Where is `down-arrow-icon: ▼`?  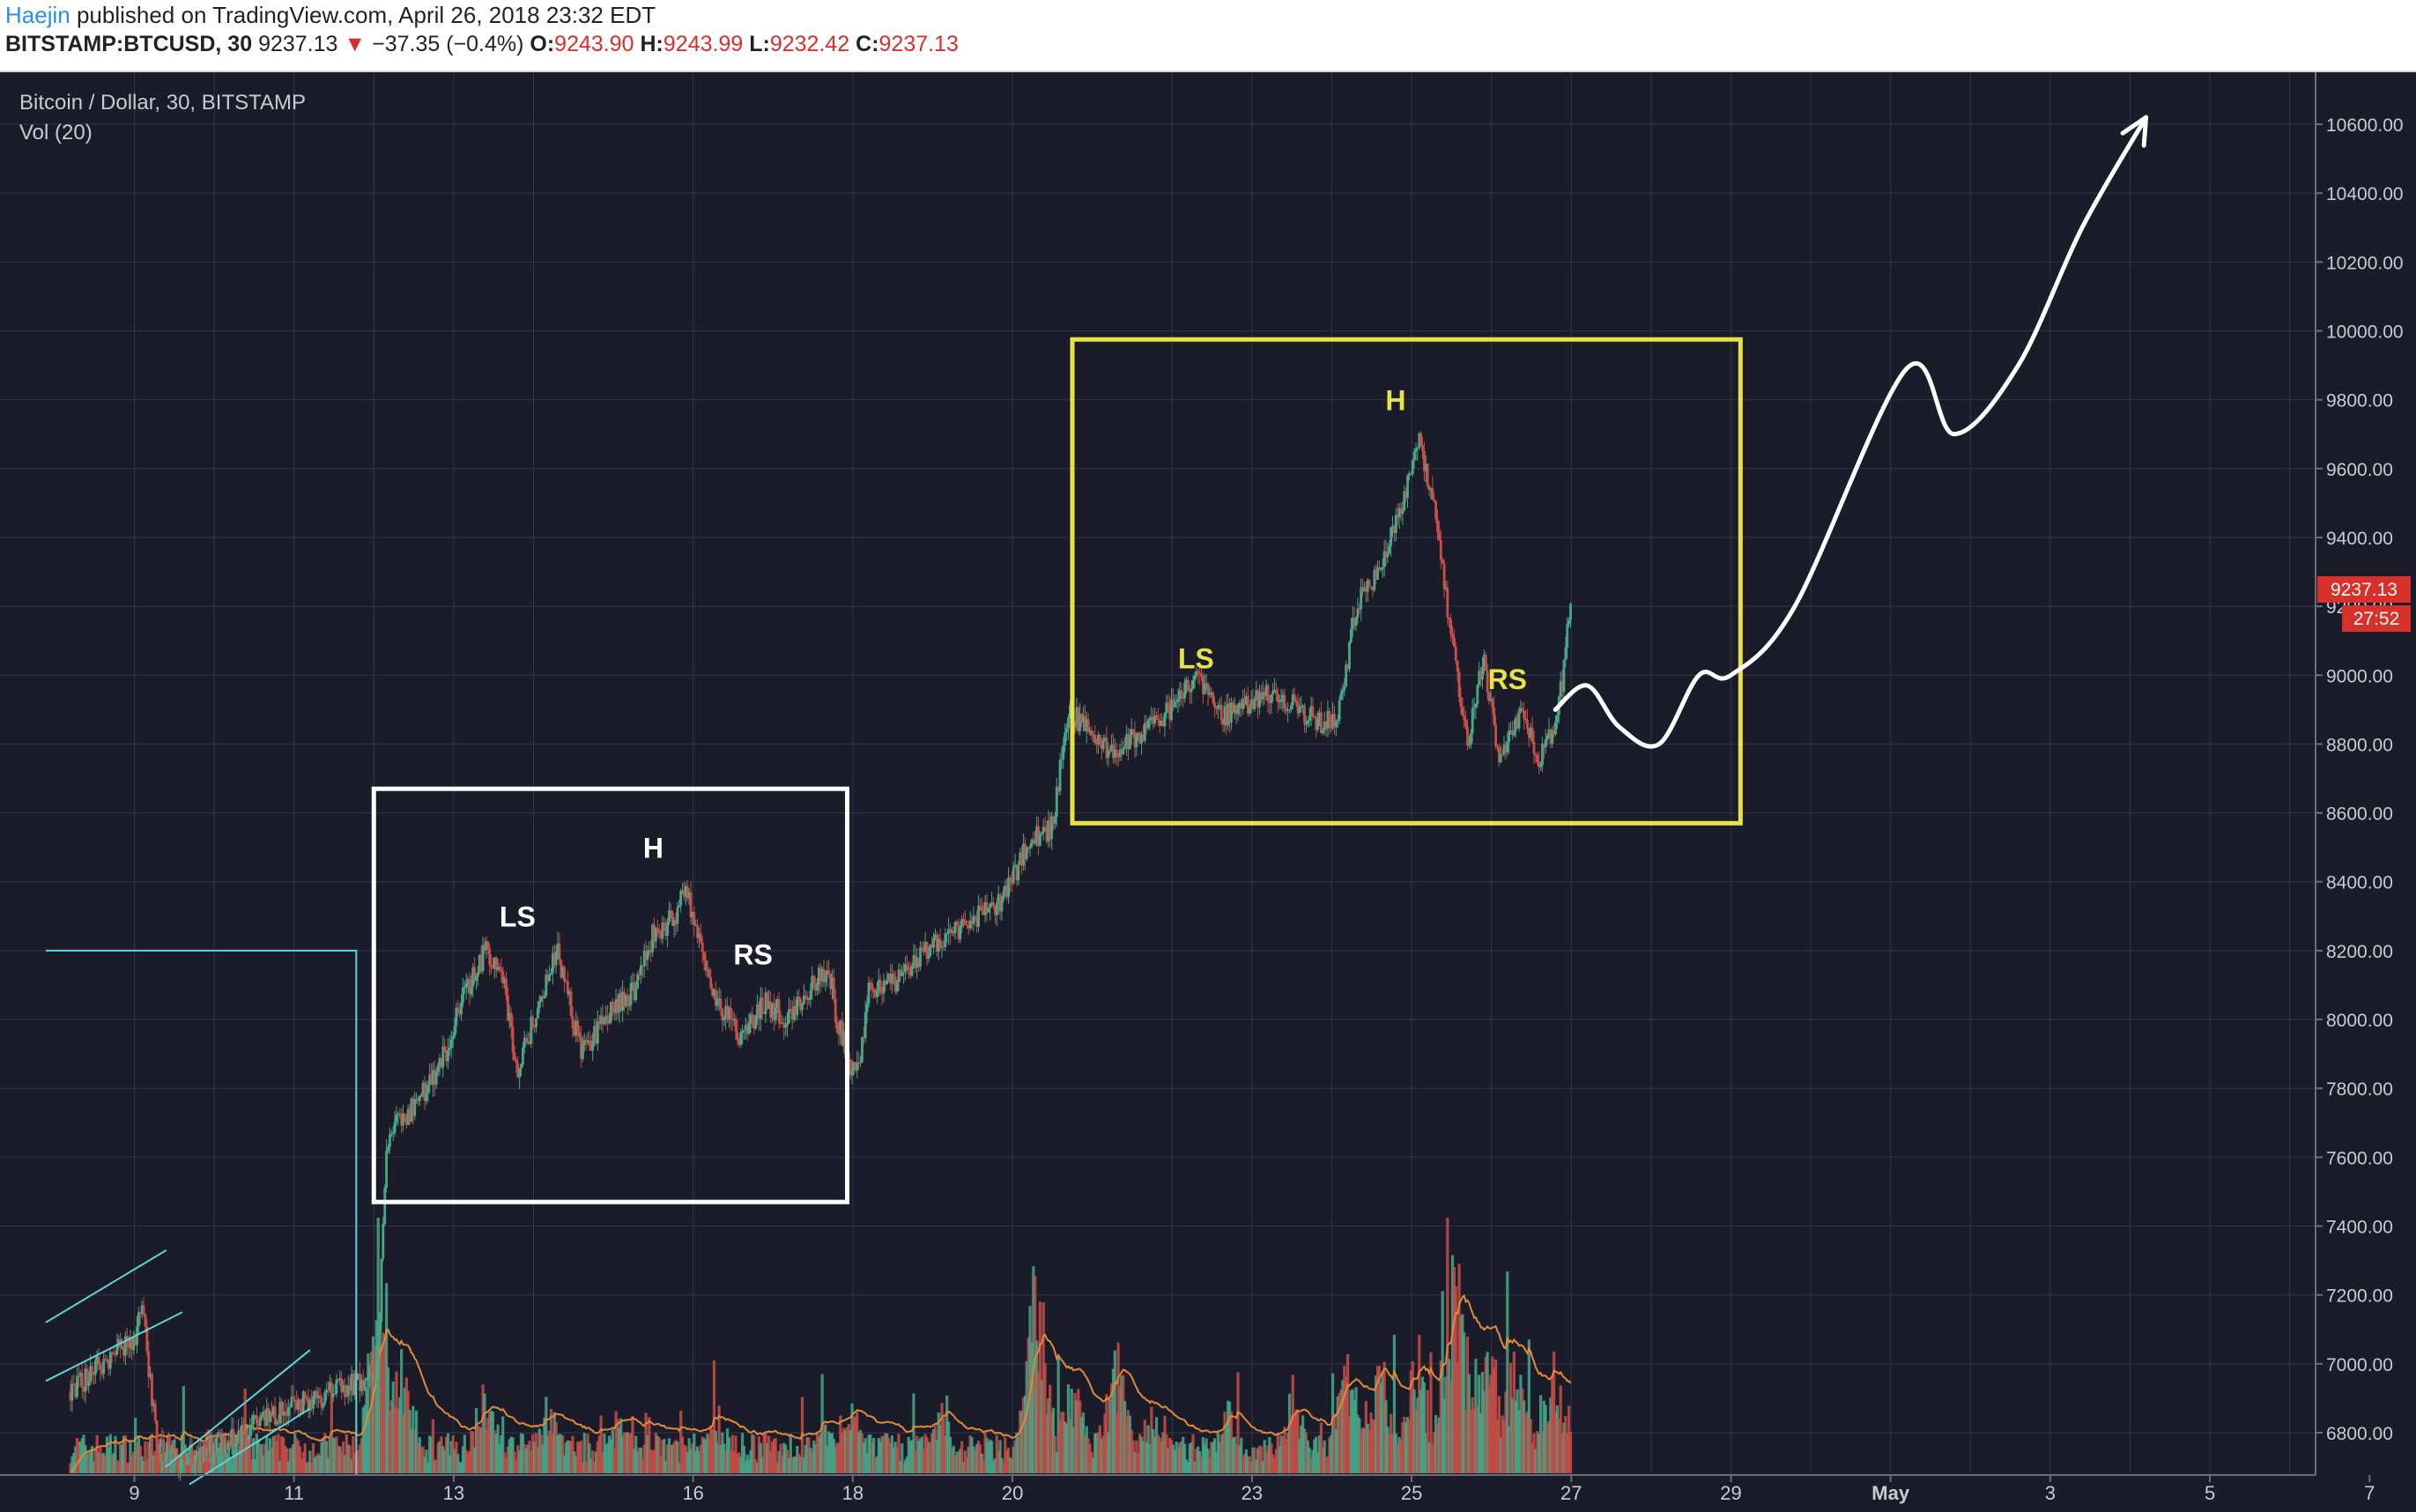 down-arrow-icon: ▼ is located at coordinates (355, 44).